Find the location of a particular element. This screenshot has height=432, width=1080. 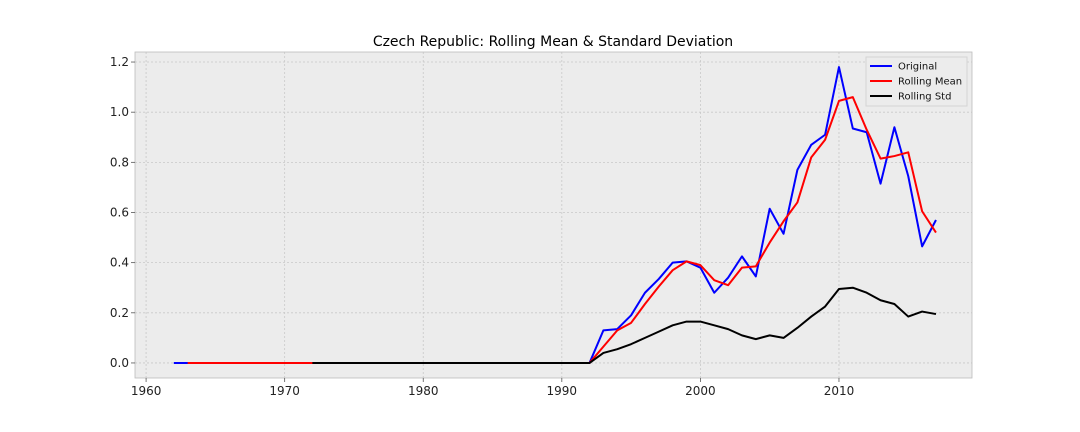

x-tick-label: 1990 is located at coordinates (562, 391).